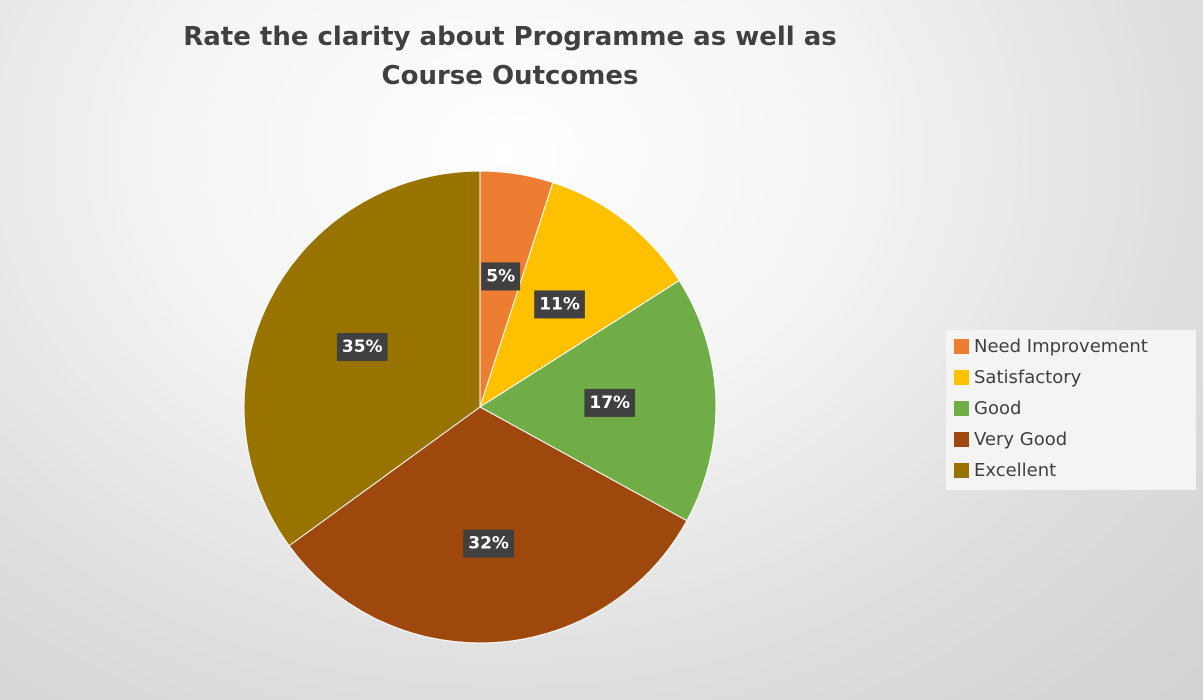  I want to click on data-label-box-need-improvement, so click(501, 276).